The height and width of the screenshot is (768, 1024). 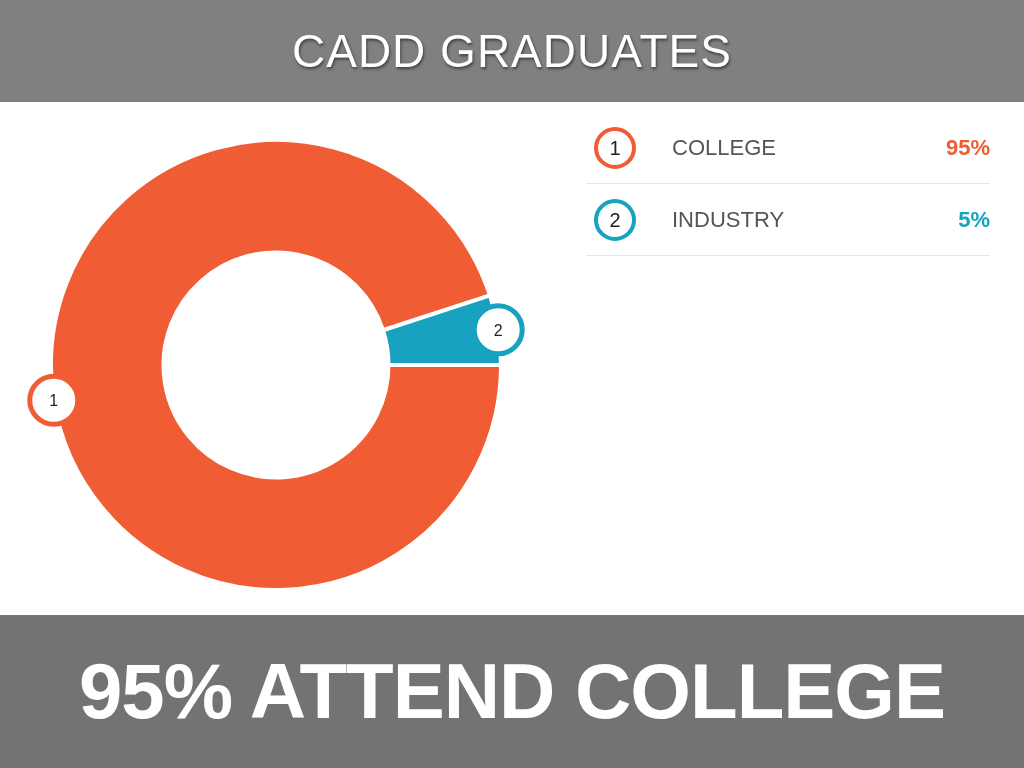 I want to click on chart-title: CADD GRADUATES, so click(x=512, y=51).